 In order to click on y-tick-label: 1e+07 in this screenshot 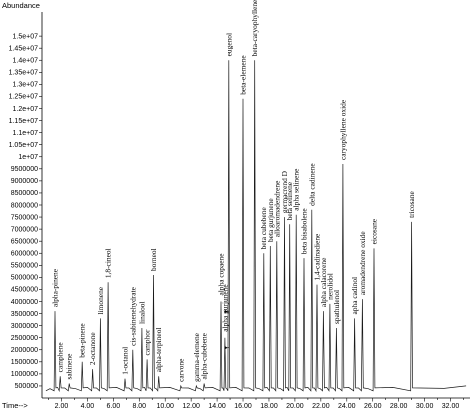, I will do `click(28, 157)`.